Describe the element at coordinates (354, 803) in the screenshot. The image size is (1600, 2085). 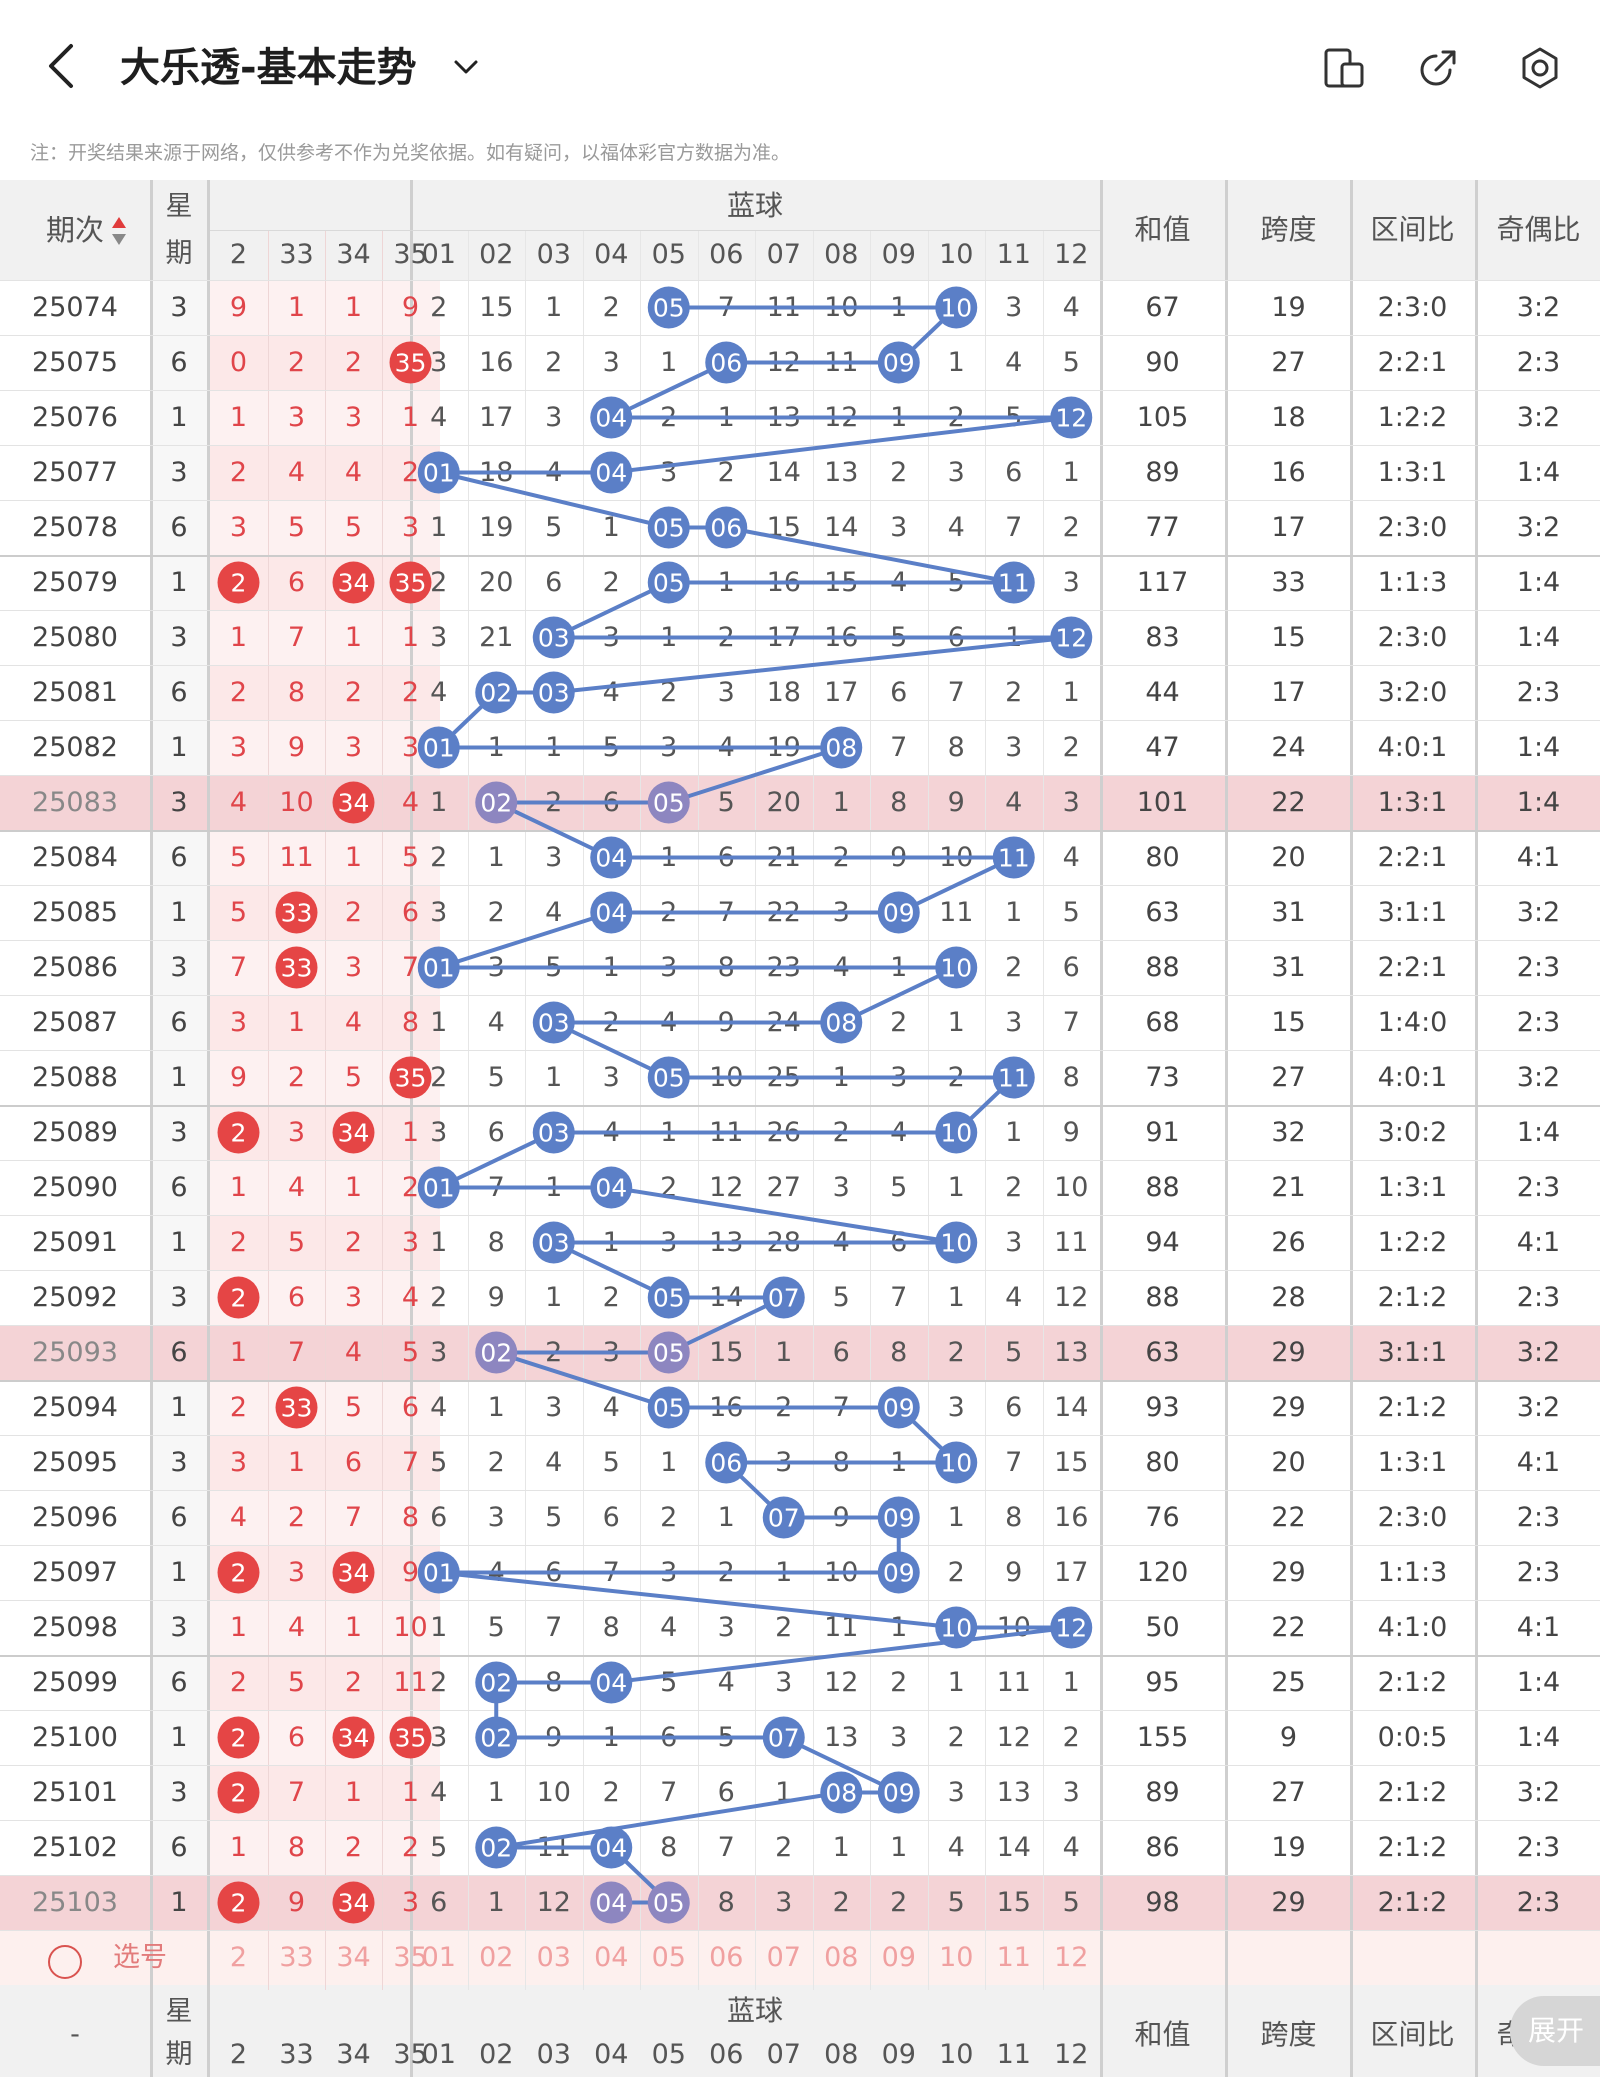
I see `svg-text: 34` at that location.